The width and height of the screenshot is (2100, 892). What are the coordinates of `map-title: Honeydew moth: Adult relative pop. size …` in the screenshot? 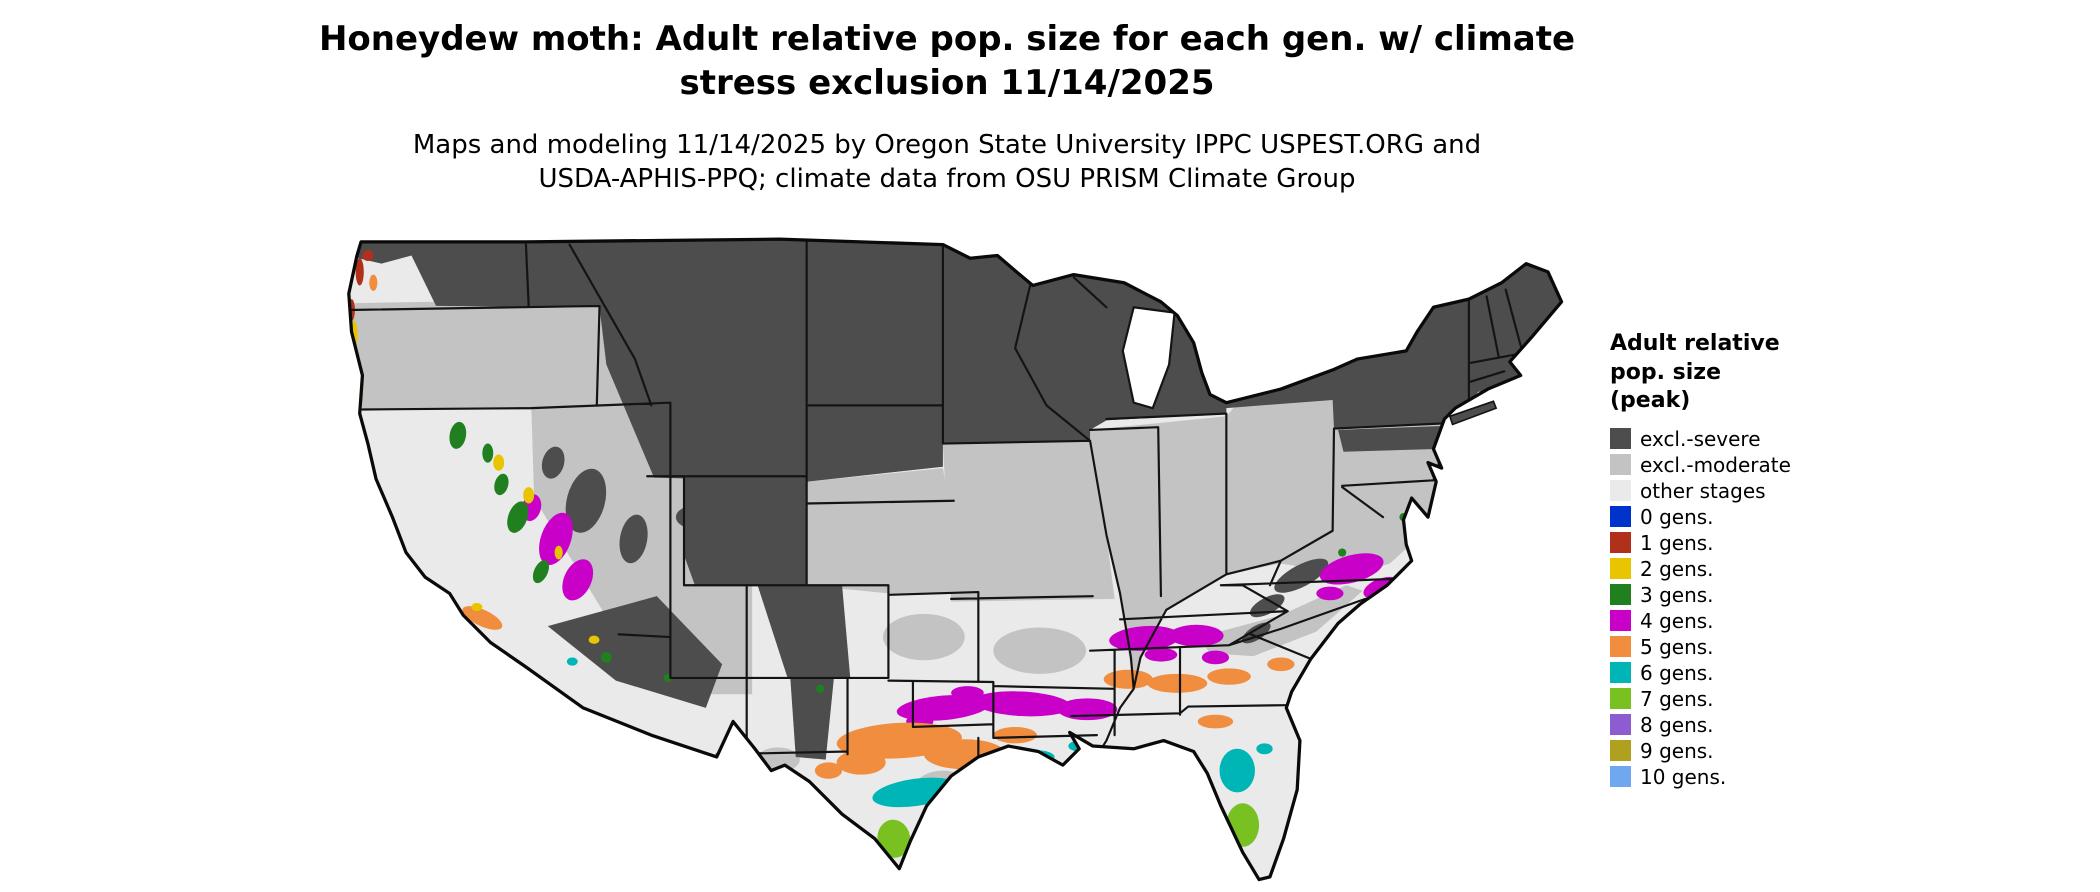 It's located at (947, 61).